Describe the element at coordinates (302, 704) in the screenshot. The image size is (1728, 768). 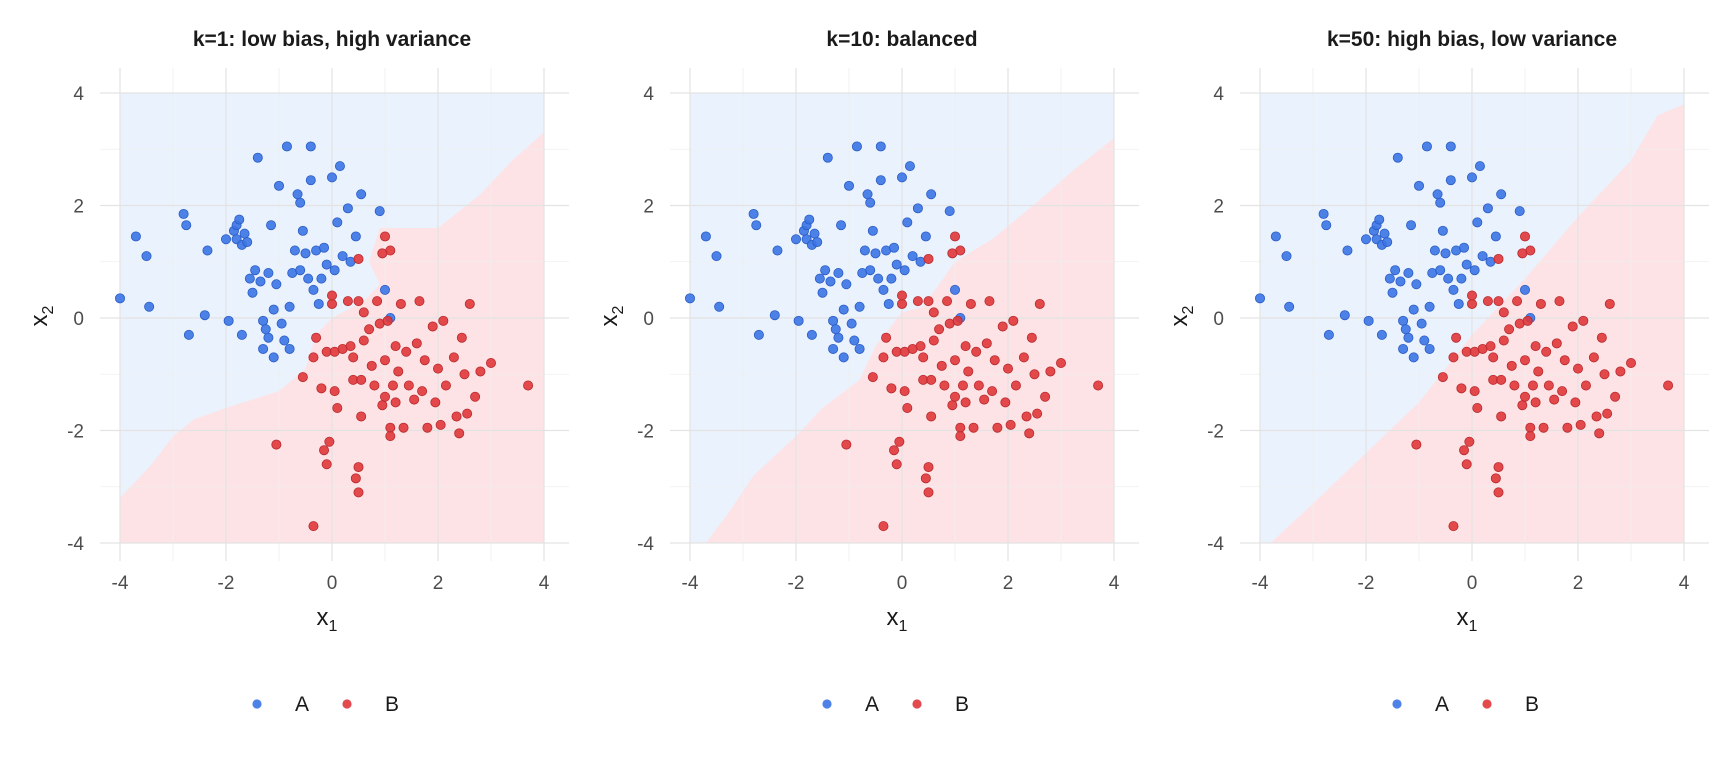
I see `legend-label-a: A` at that location.